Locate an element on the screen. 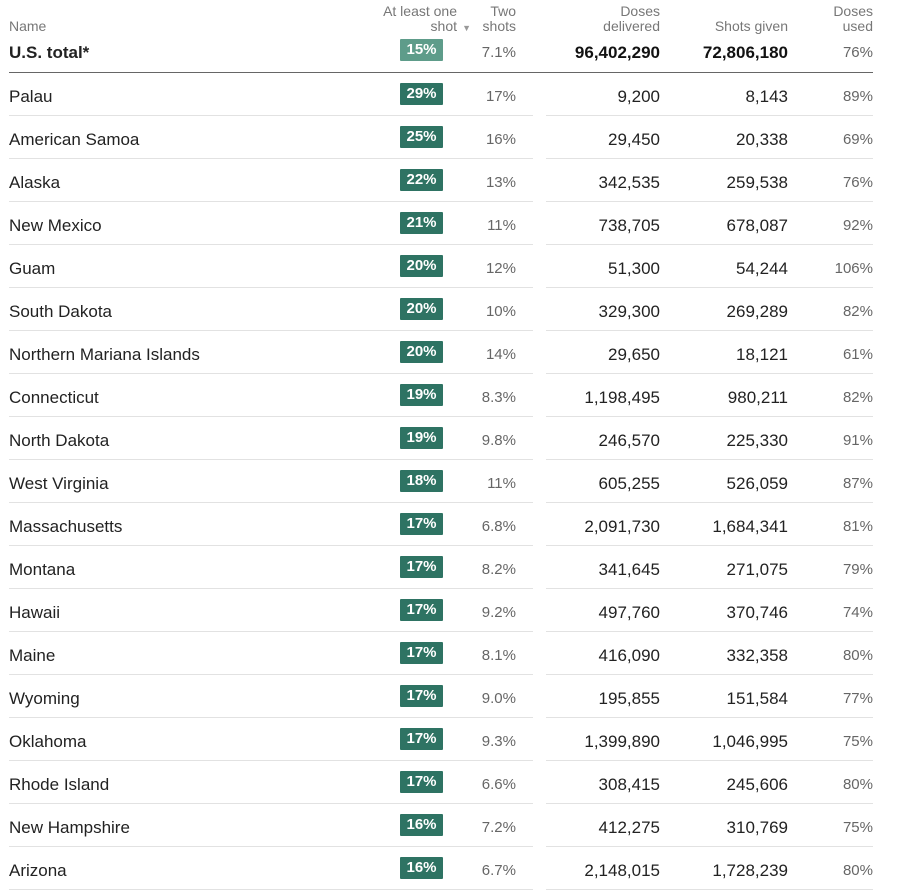 This screenshot has width=909, height=893. row-doses-used: 76% is located at coordinates (857, 182).